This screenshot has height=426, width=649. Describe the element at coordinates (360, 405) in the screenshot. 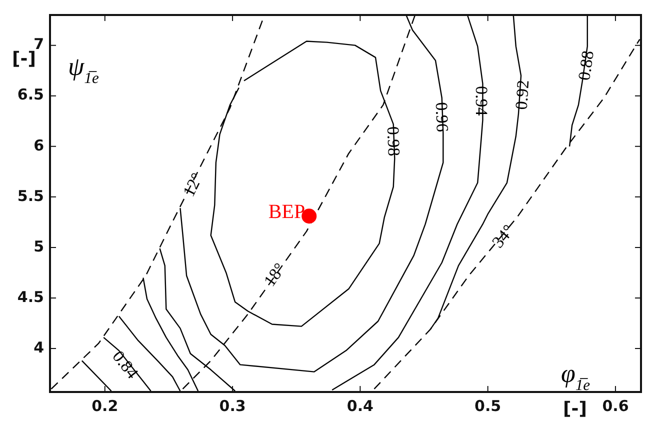

I see `x-tick-label: 0.4` at that location.